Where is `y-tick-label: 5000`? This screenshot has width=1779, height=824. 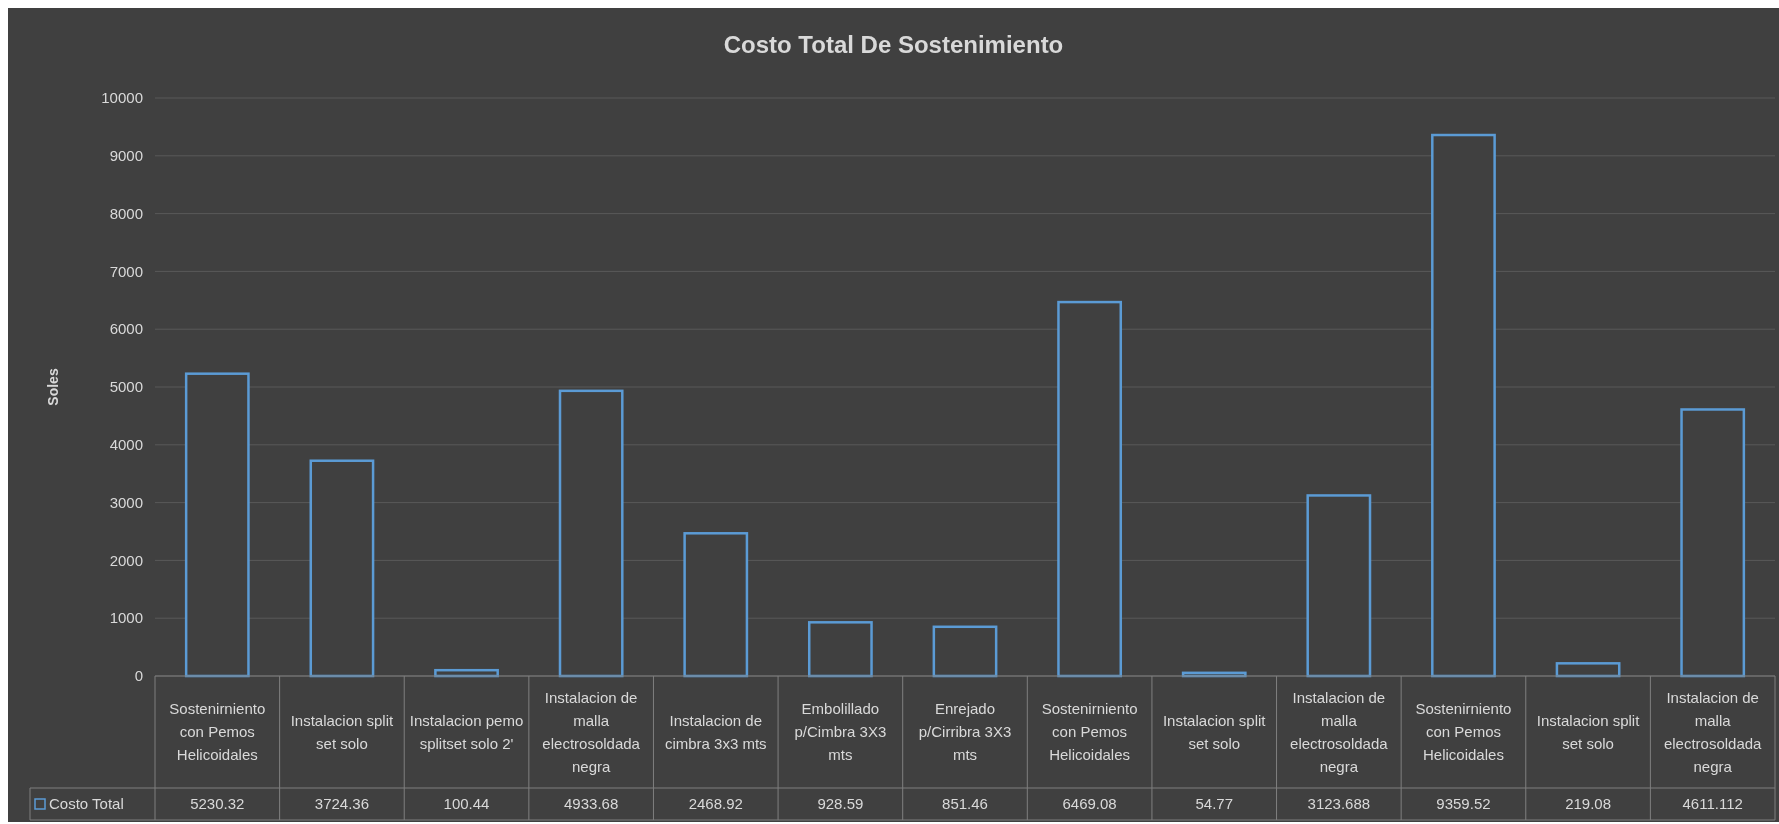 y-tick-label: 5000 is located at coordinates (126, 387).